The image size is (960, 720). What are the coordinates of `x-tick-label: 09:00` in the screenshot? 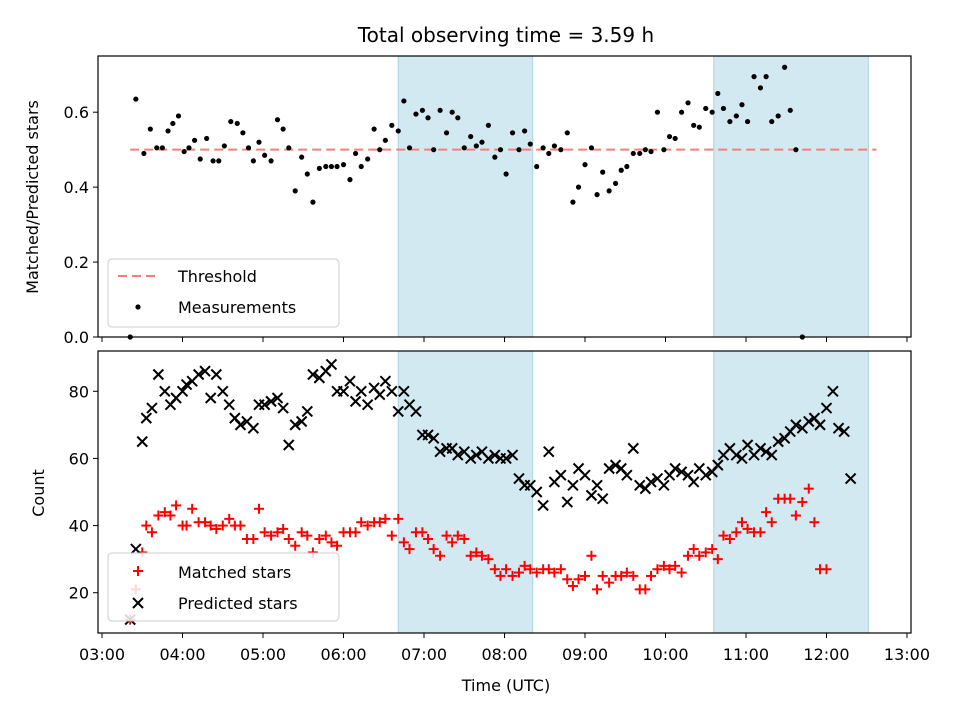 It's located at (585, 654).